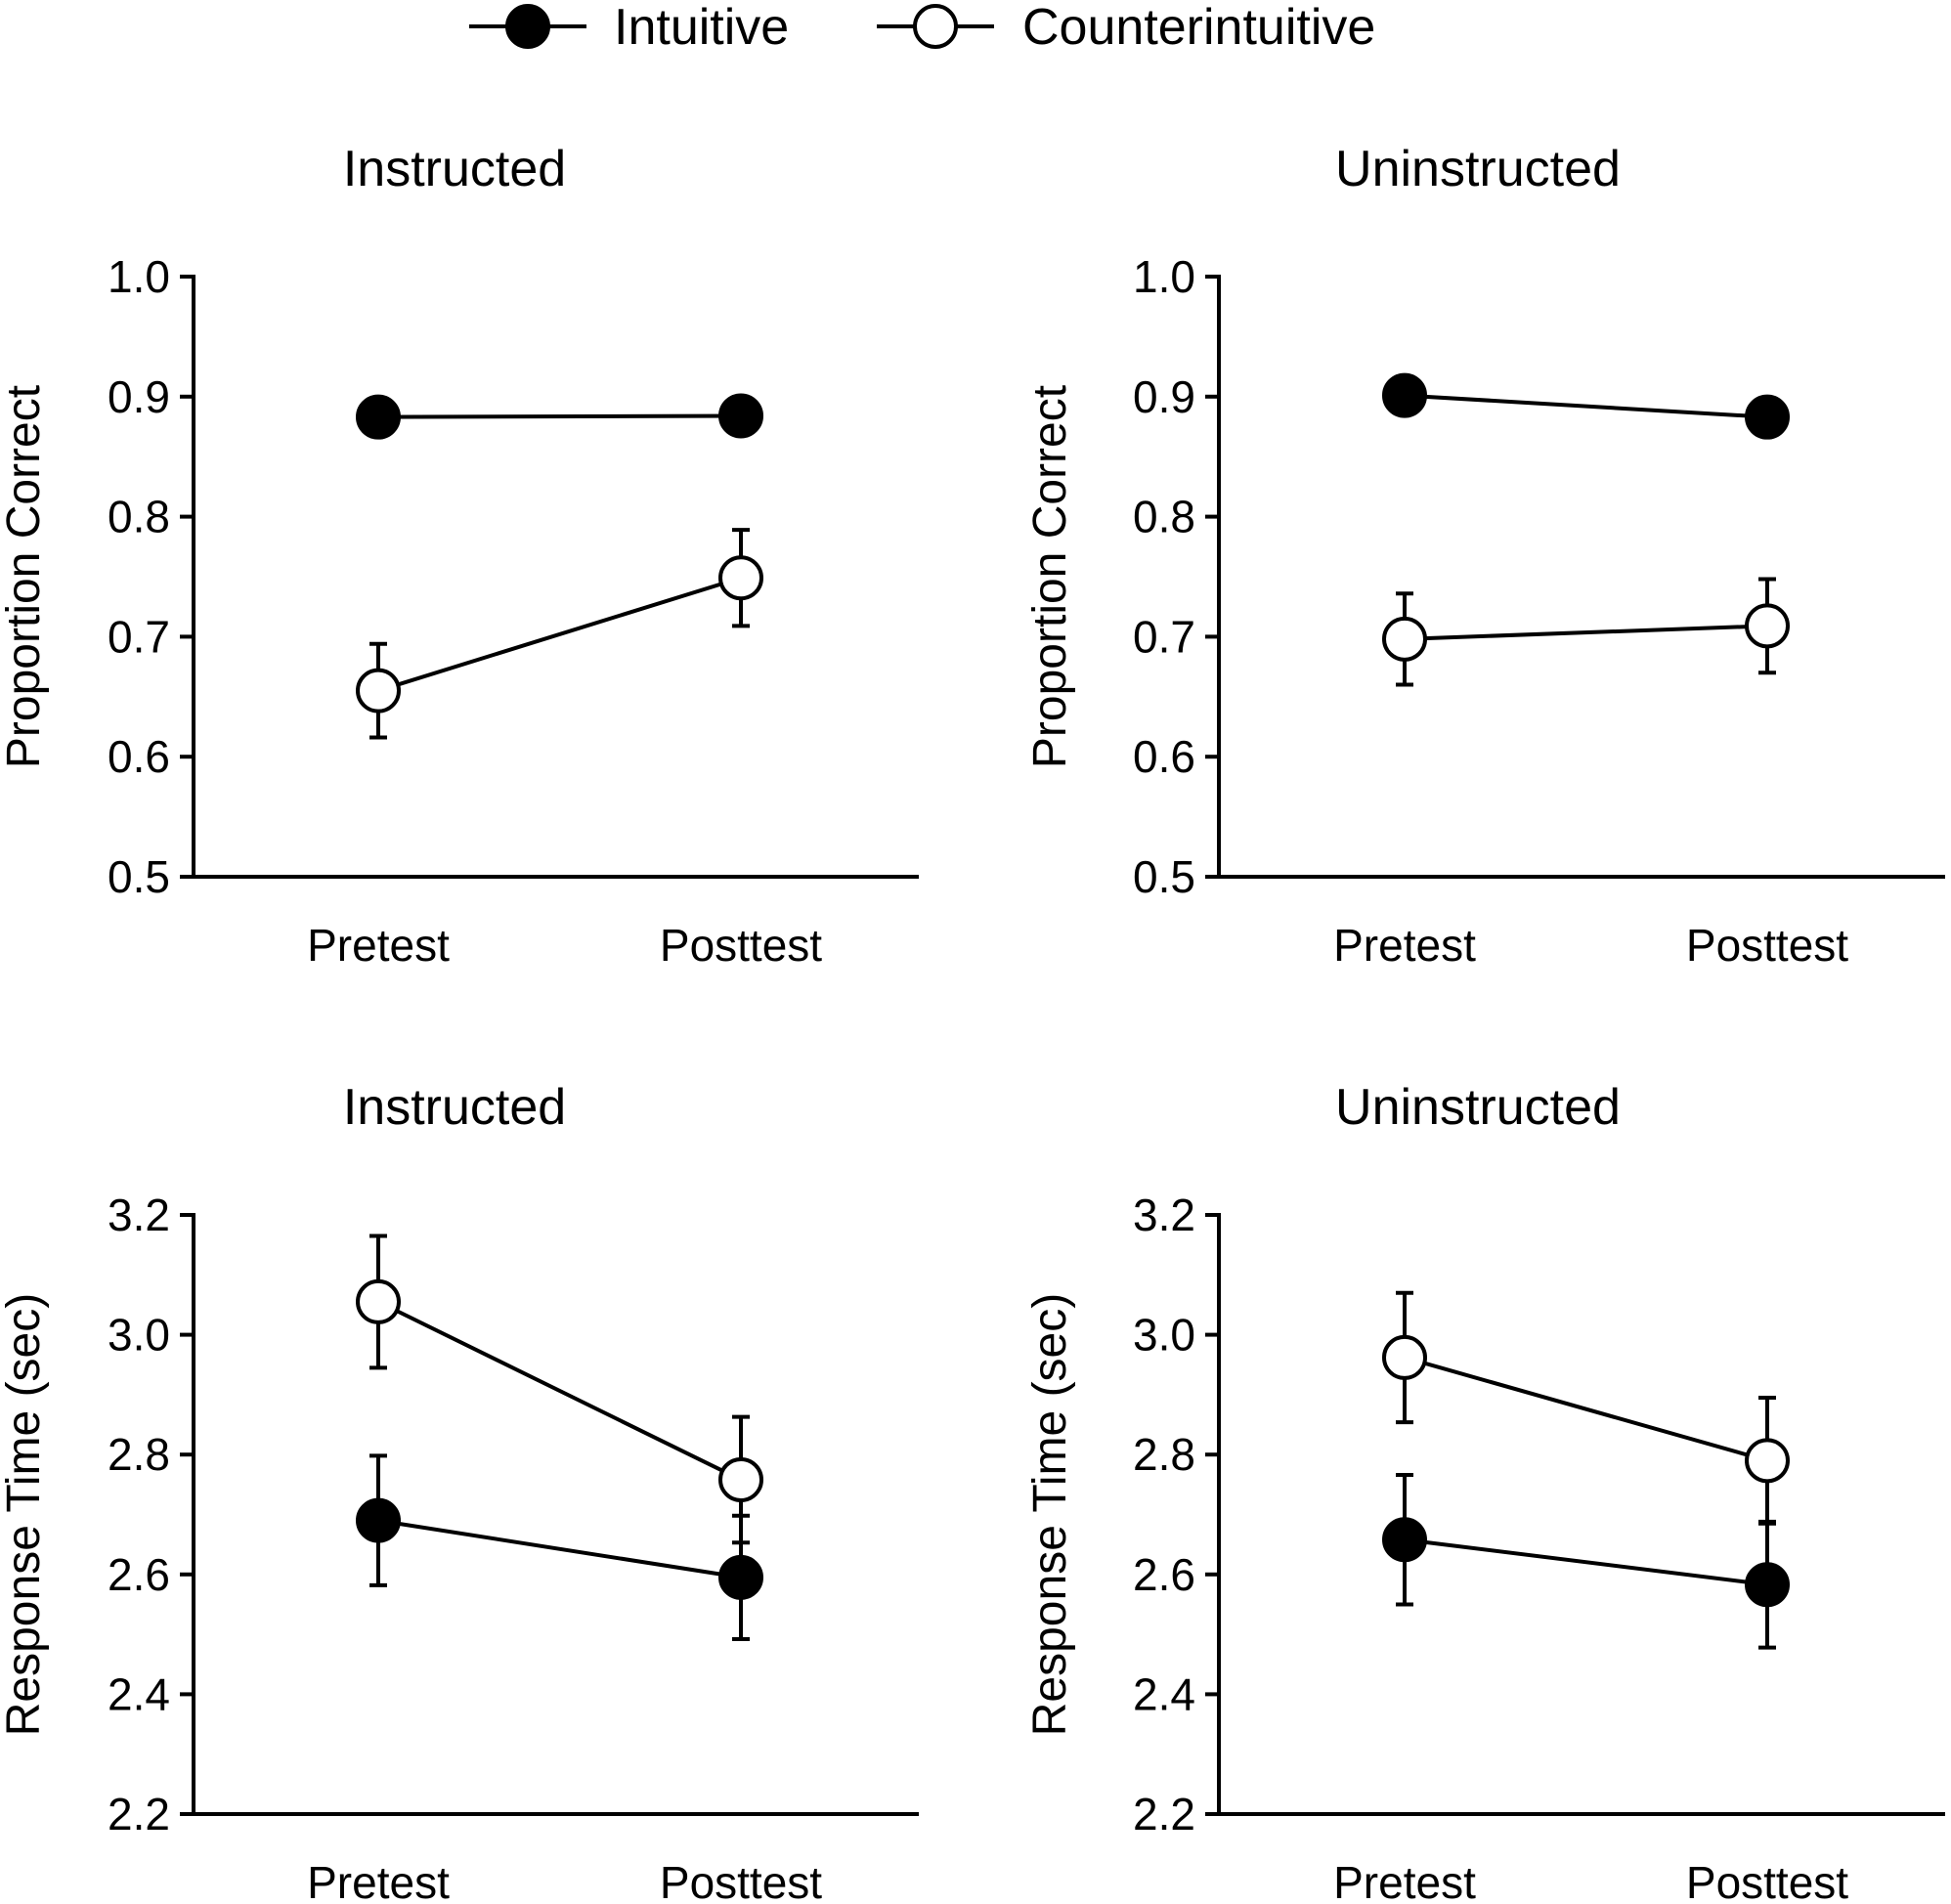 The image size is (1951, 1904). What do you see at coordinates (1198, 28) in the screenshot?
I see `legend-label: Counterintuitive` at bounding box center [1198, 28].